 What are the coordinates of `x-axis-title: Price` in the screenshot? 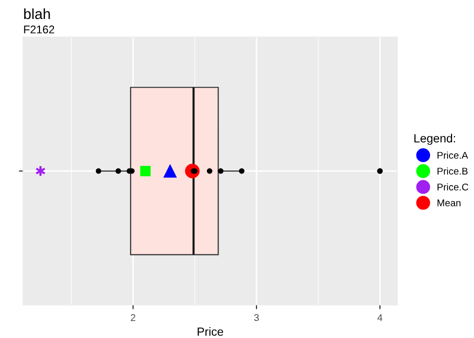 It's located at (211, 331).